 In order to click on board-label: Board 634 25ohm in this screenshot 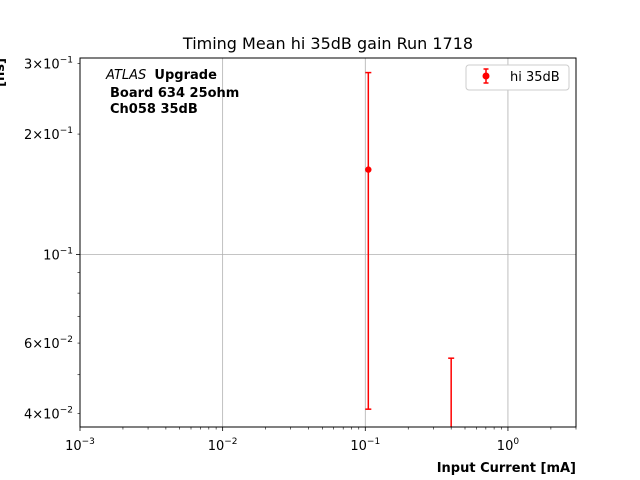, I will do `click(174, 93)`.